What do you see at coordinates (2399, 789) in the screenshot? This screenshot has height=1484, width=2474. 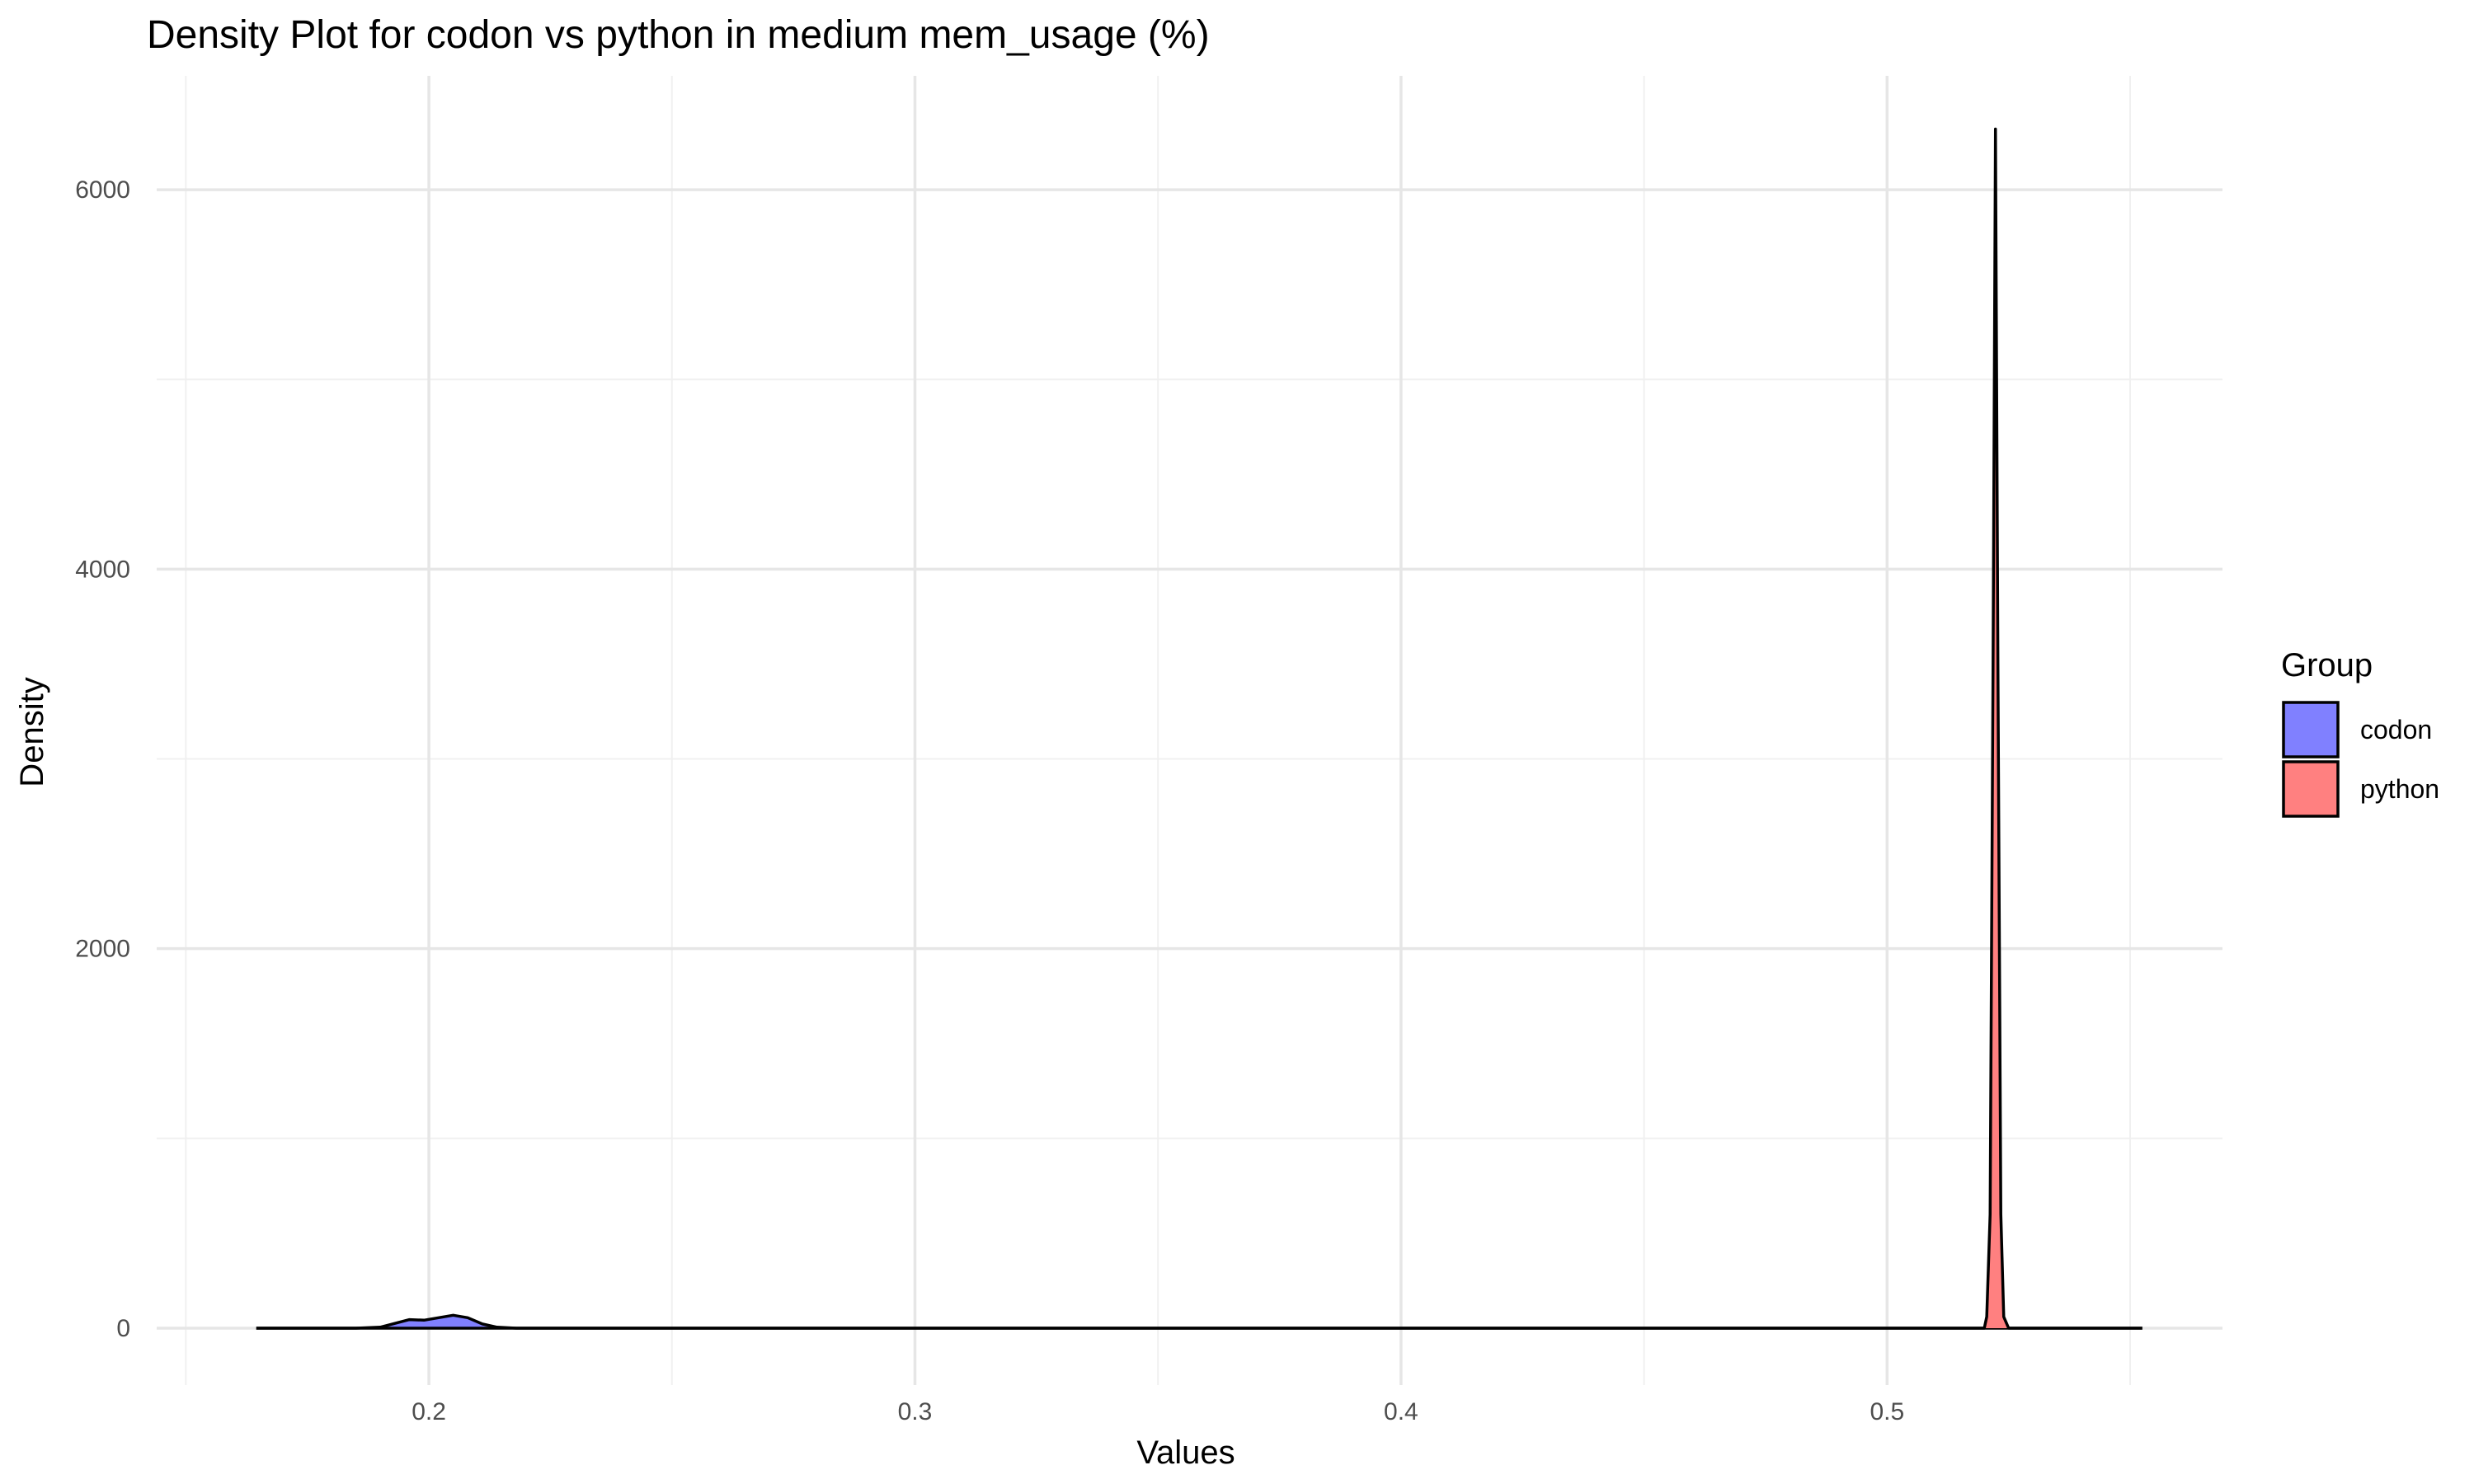 I see `legend-label-python: python` at bounding box center [2399, 789].